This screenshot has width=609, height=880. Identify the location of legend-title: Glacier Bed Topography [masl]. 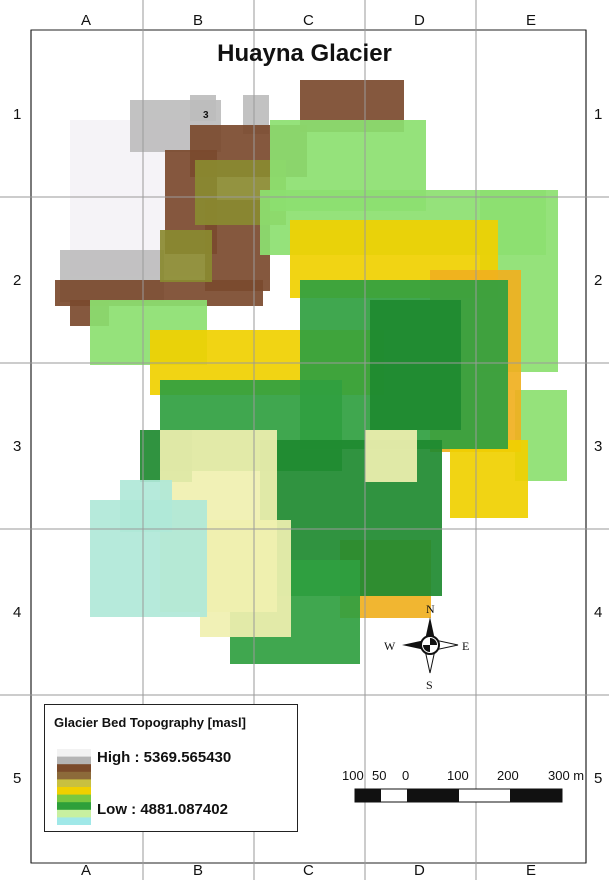
(150, 722).